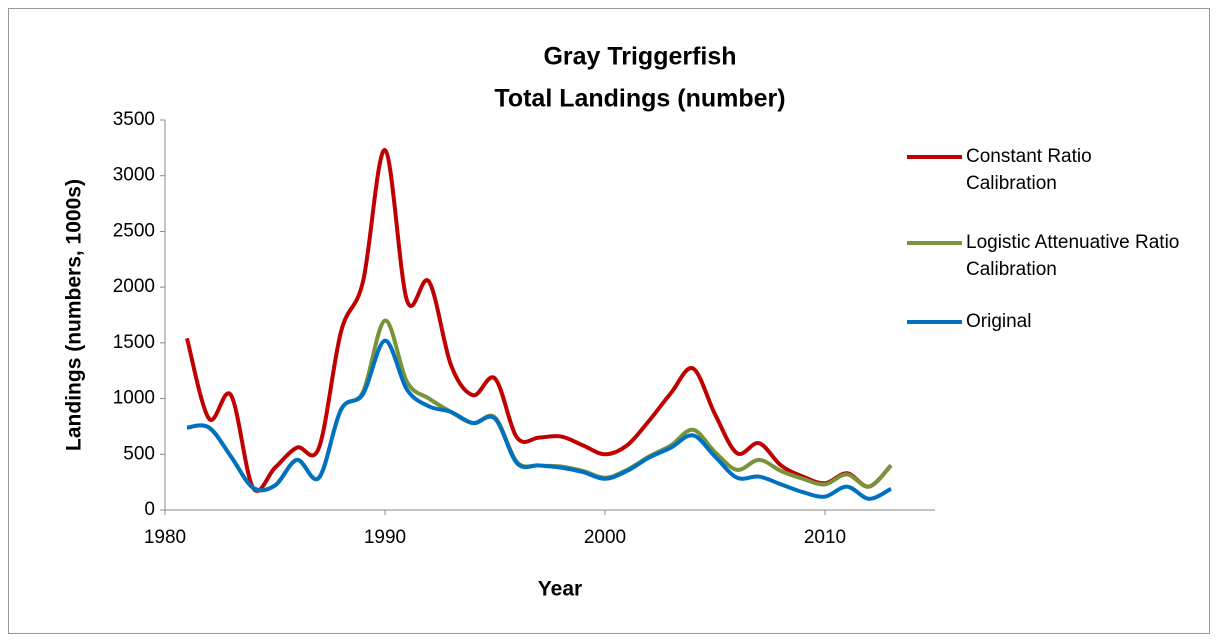  Describe the element at coordinates (1029, 170) in the screenshot. I see `legend-label: Constant Ratio Calibration` at that location.